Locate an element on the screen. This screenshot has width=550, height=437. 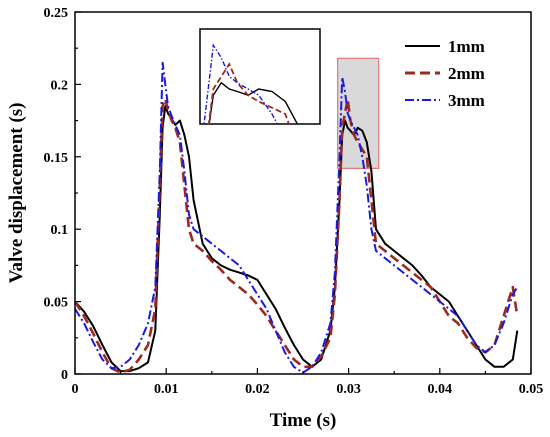
y-tick-labels: 0 0.05 0.1 0.15 0.2 0.25 is located at coordinates (56, 194).